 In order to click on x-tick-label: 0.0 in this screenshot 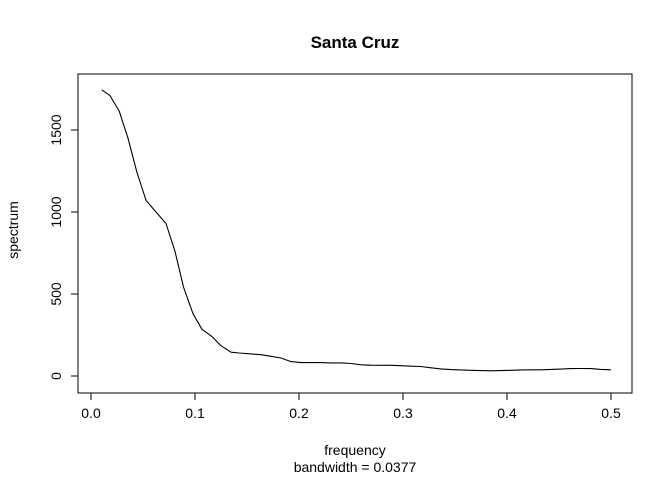, I will do `click(91, 413)`.